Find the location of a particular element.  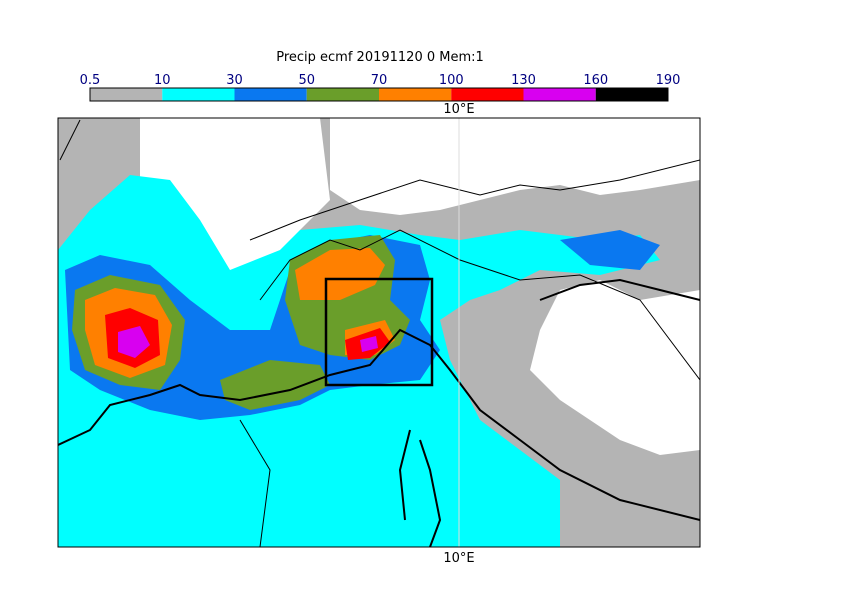

colorbar-label: 10 is located at coordinates (162, 80).